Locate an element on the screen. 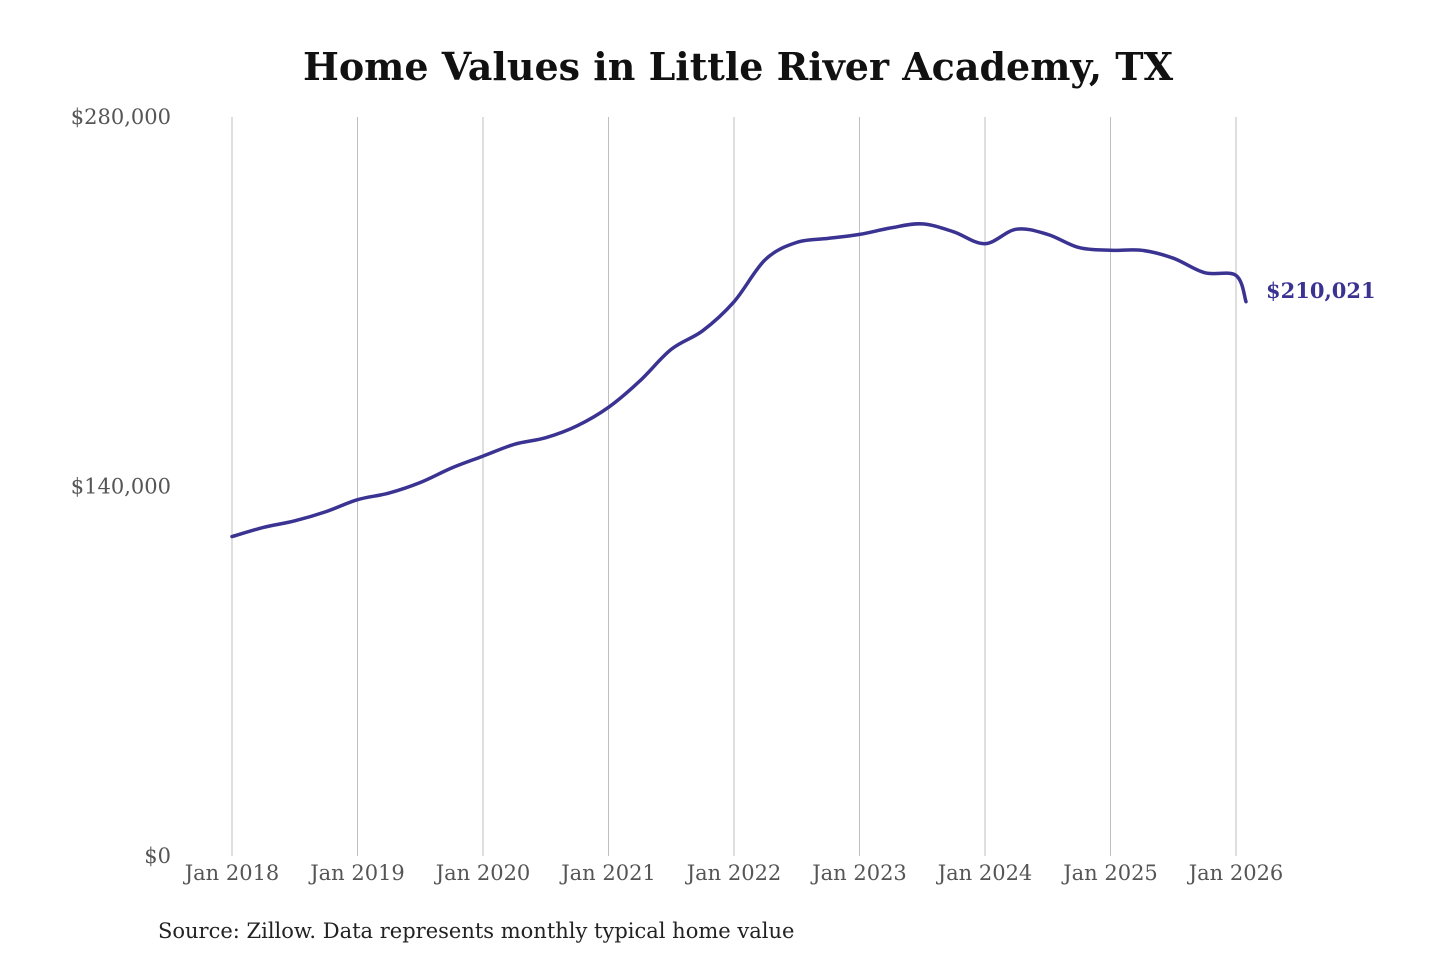  y-tick-label: $140,000 is located at coordinates (121, 487).